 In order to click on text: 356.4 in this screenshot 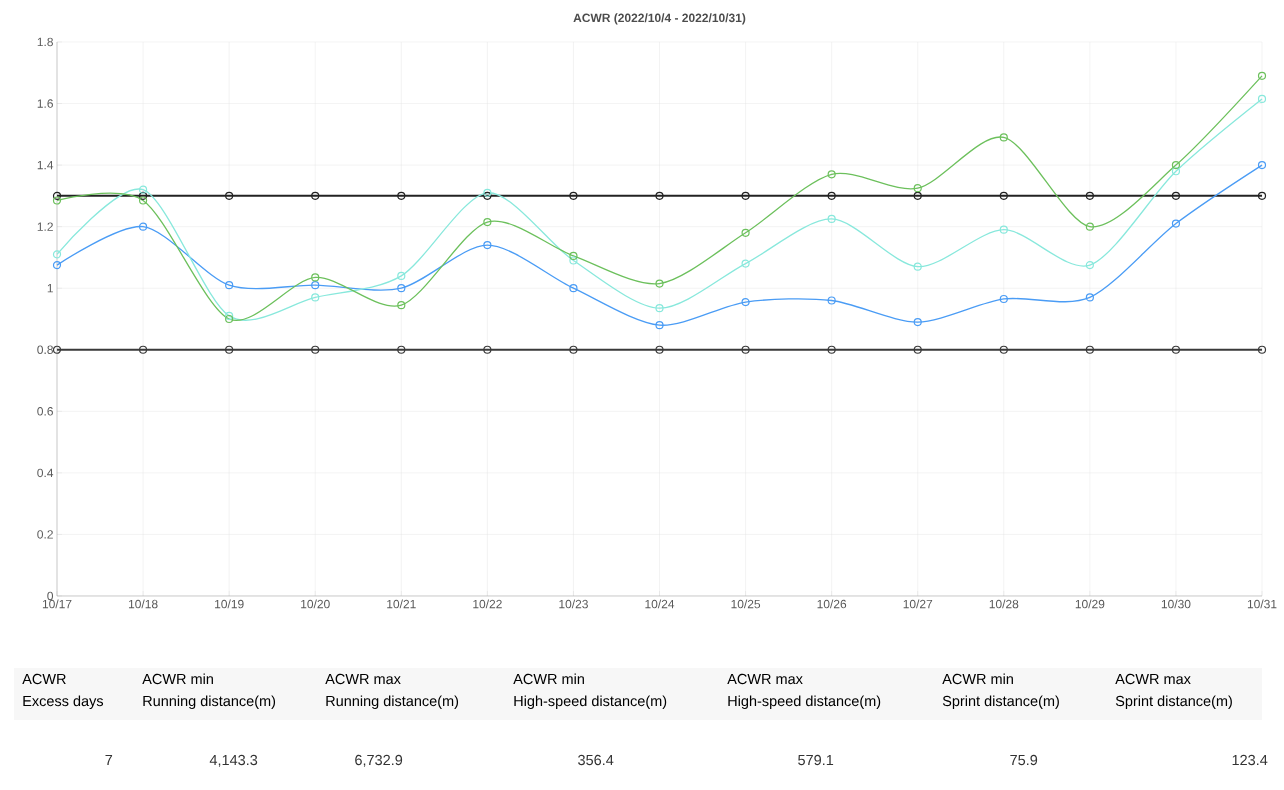, I will do `click(596, 760)`.